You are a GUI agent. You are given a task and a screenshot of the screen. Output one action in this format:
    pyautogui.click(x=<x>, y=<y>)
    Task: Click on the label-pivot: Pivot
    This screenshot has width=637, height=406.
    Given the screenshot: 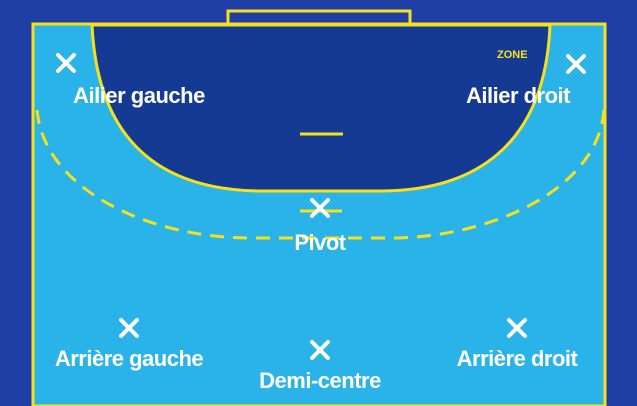 What is the action you would take?
    pyautogui.click(x=320, y=242)
    